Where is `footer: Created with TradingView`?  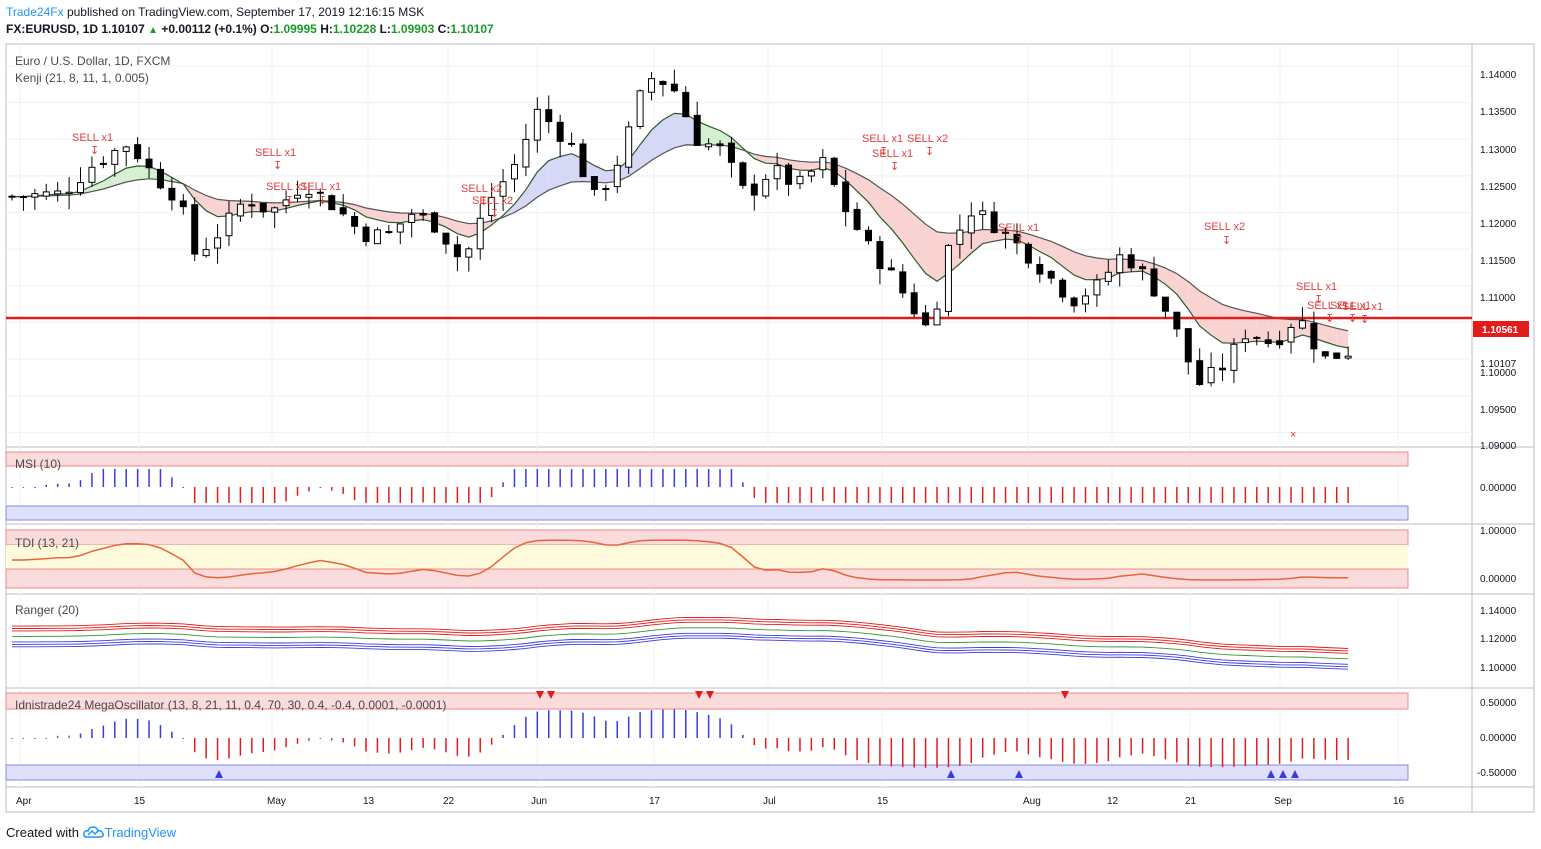 footer: Created with TradingView is located at coordinates (91, 831).